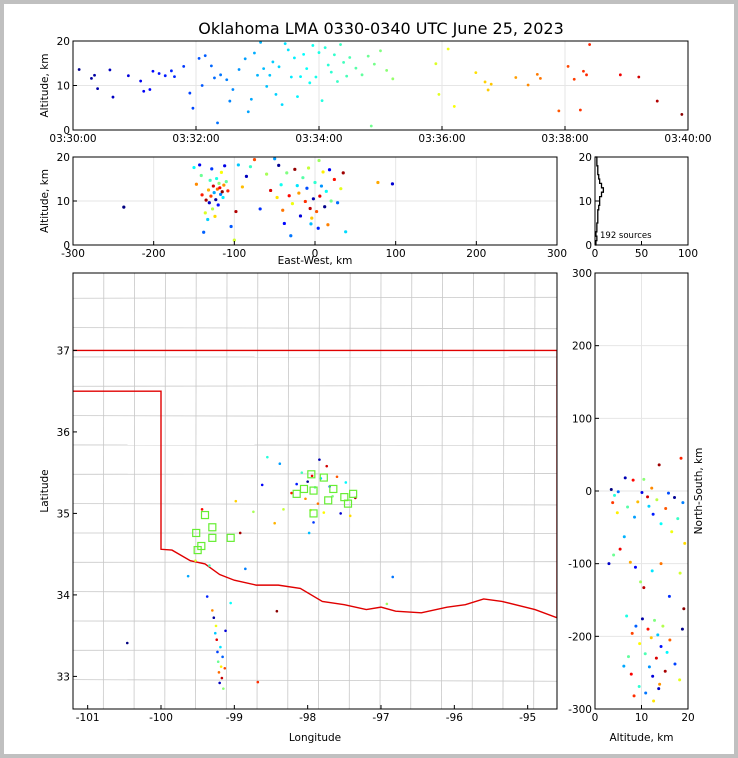 Image resolution: width=738 pixels, height=758 pixels. I want to click on altitude-tick-label: 10, so click(63, 202).